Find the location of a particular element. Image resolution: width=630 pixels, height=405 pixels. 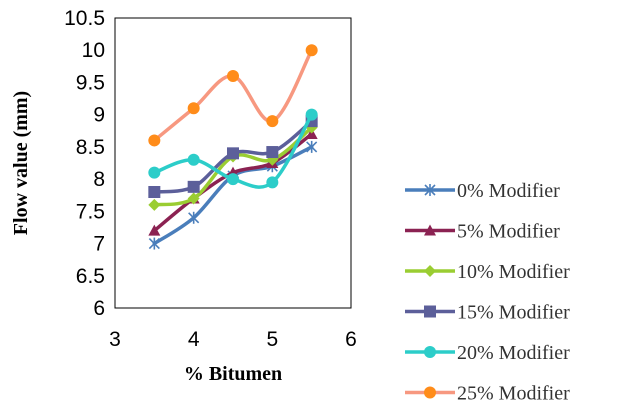

y-tick-label: 6.5 is located at coordinates (90, 276).